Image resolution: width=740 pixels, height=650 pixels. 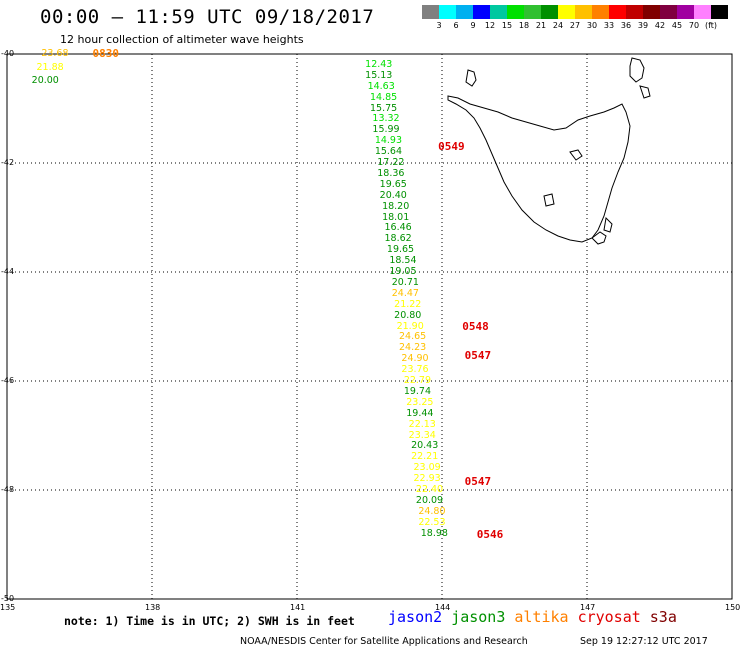 What do you see at coordinates (541, 617) in the screenshot?
I see `legend-item-altika: altika` at bounding box center [541, 617].